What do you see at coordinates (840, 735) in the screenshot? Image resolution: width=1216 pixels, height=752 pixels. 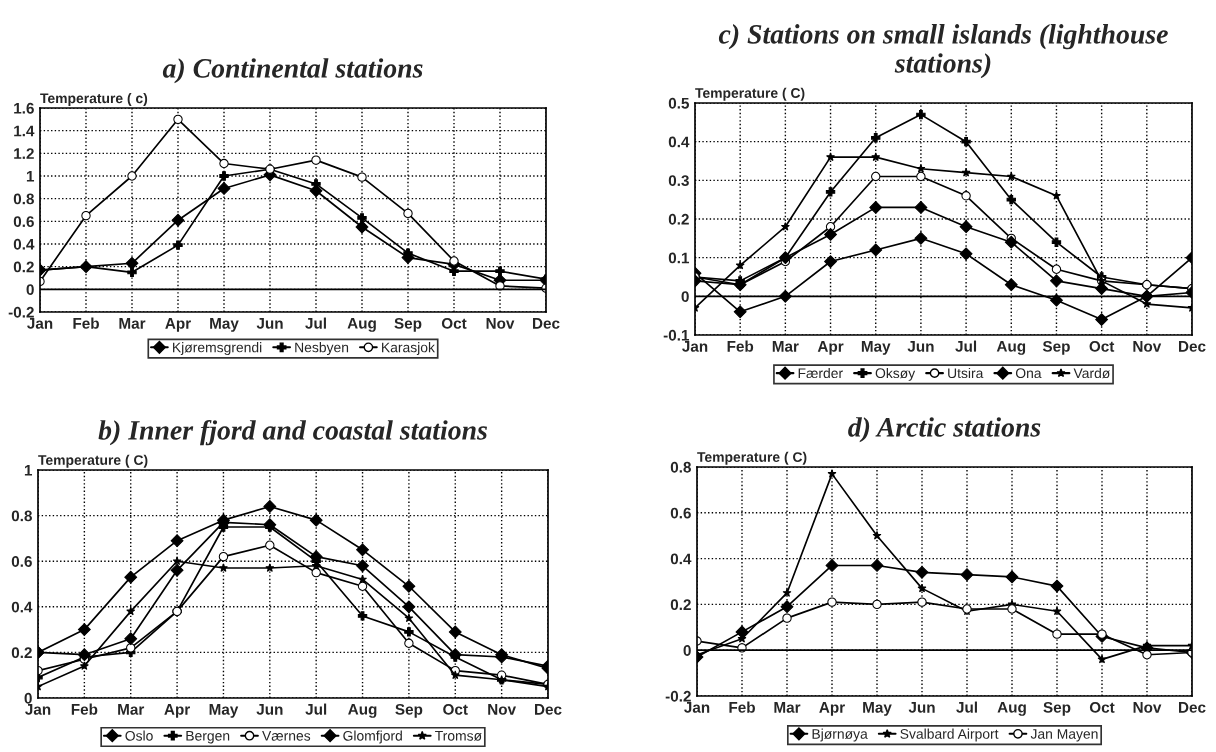 I see `legend-label: Bjørnøya` at bounding box center [840, 735].